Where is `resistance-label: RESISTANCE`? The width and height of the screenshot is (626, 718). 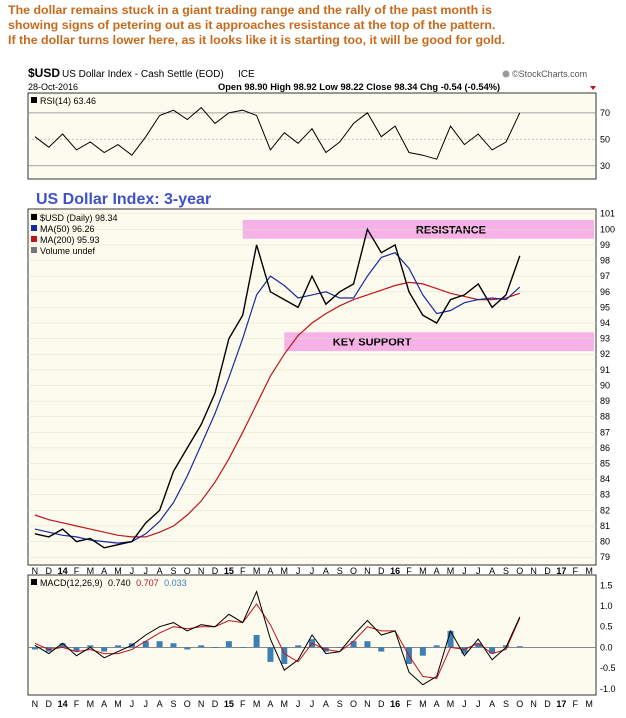
resistance-label: RESISTANCE is located at coordinates (451, 230).